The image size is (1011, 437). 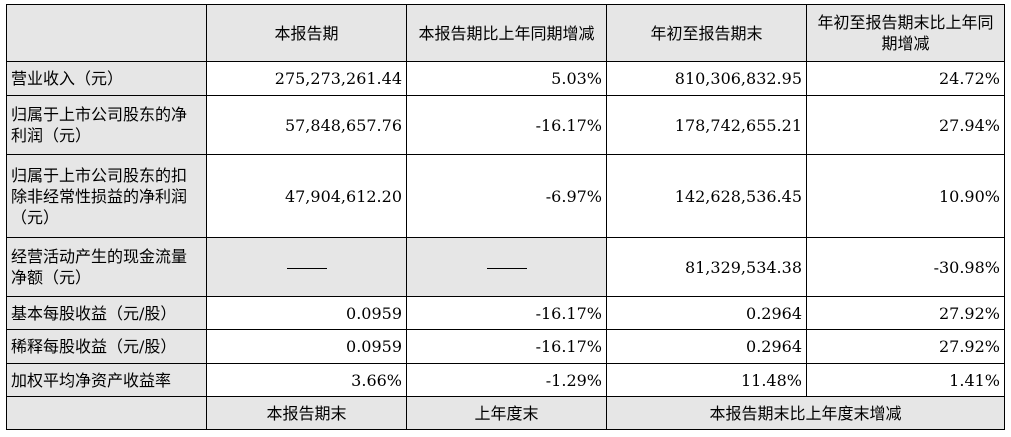 I want to click on value-current-period: 47,904,612.20, so click(x=306, y=196).